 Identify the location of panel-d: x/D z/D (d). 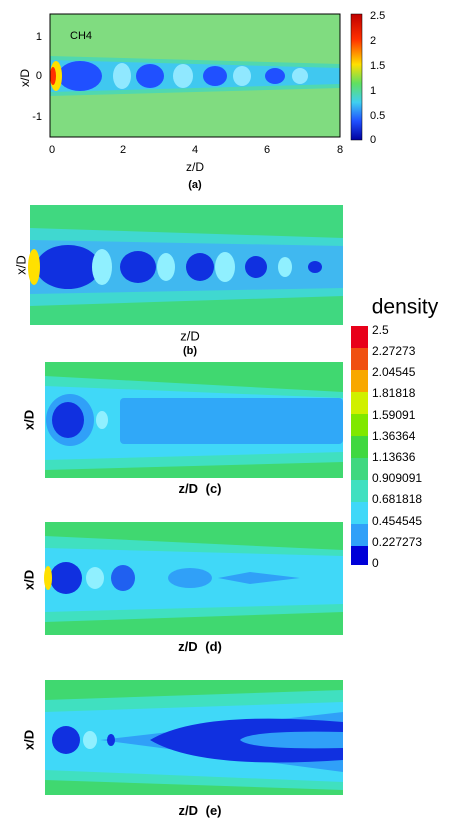
(182, 588).